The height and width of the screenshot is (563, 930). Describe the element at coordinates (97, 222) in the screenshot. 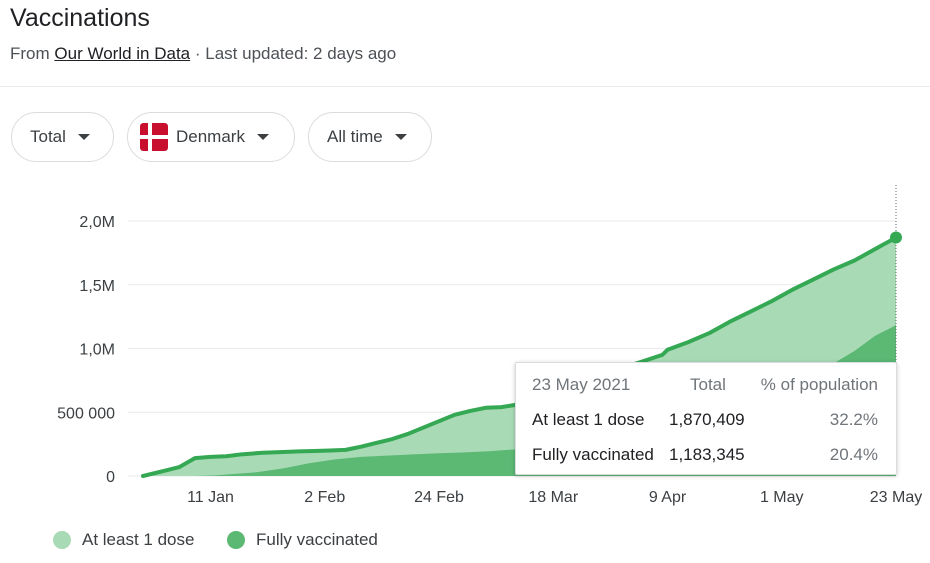

I see `y-tick-label: 2,0M` at that location.